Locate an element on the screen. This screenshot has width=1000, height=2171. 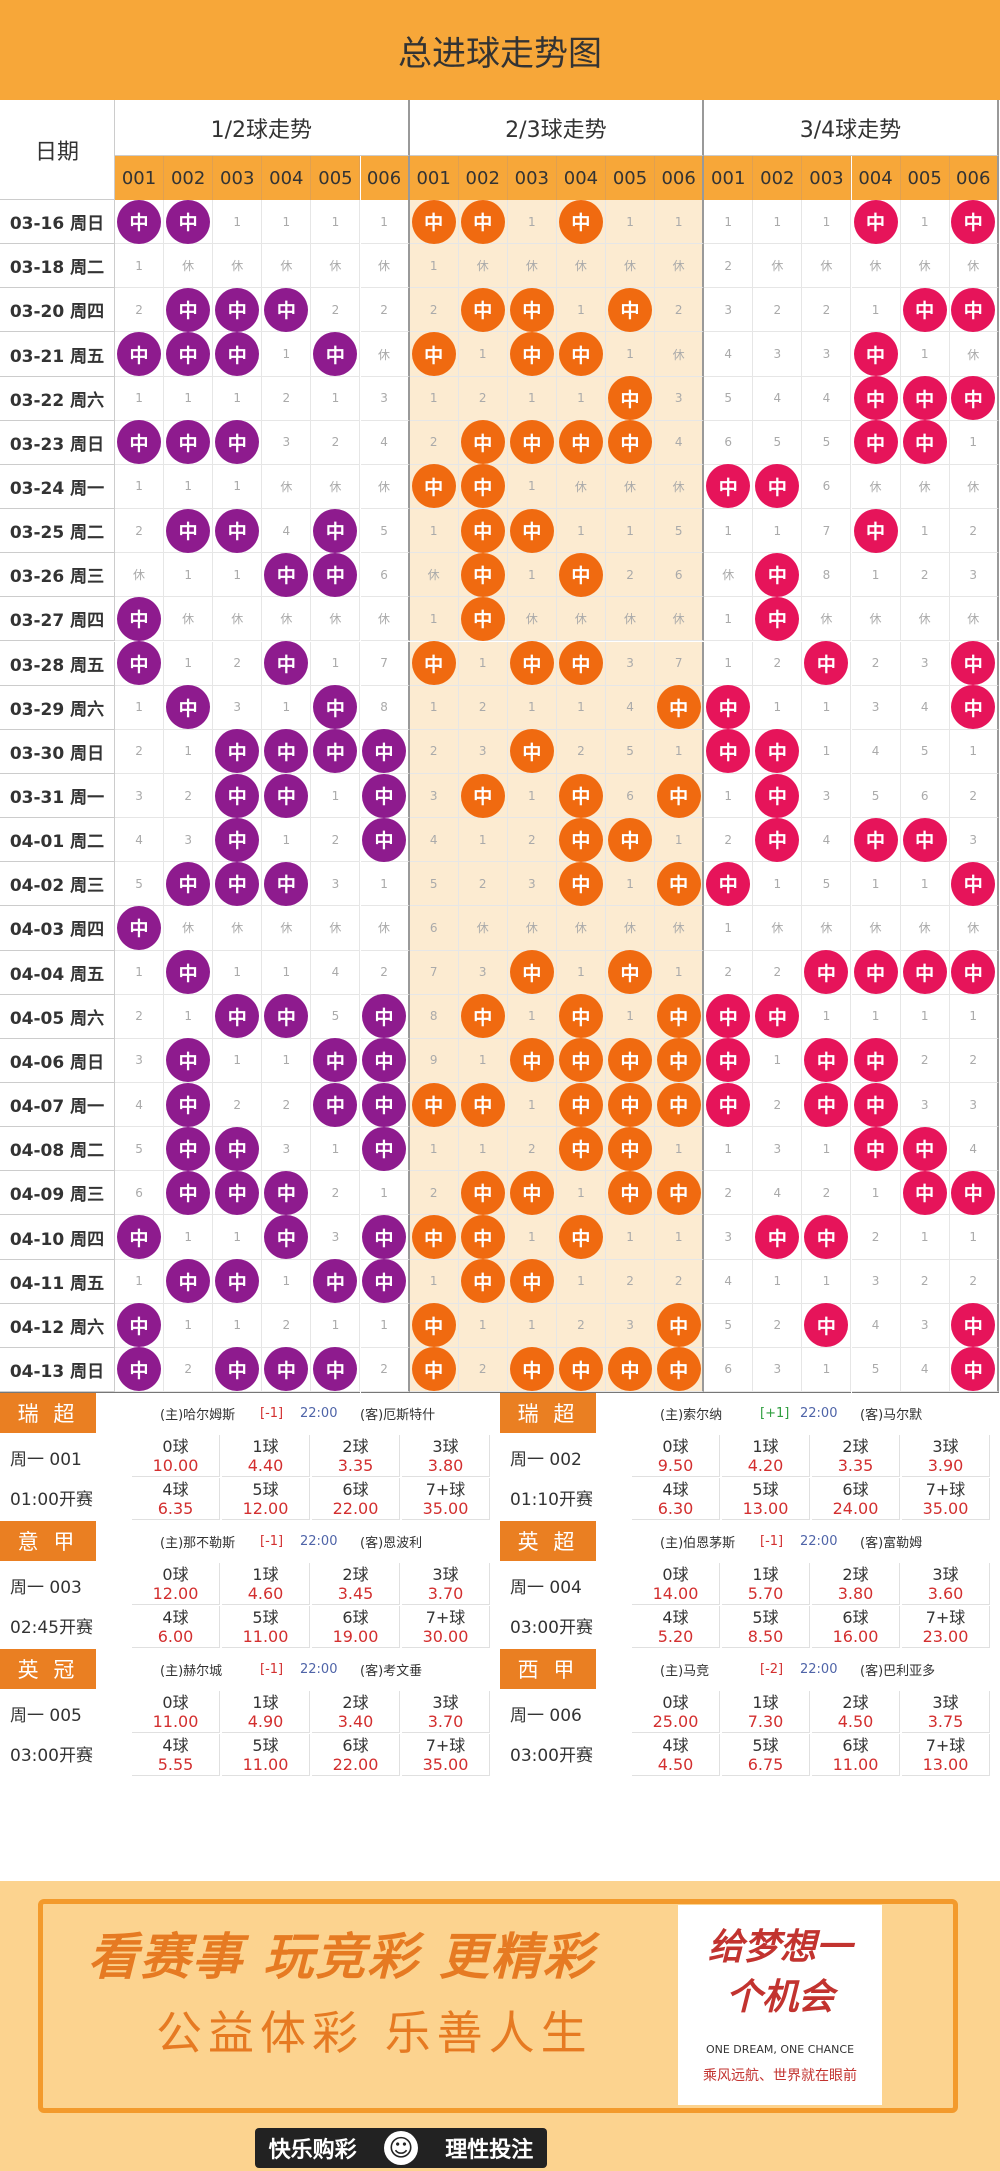
odds-label: 0球 is located at coordinates (175, 1574).